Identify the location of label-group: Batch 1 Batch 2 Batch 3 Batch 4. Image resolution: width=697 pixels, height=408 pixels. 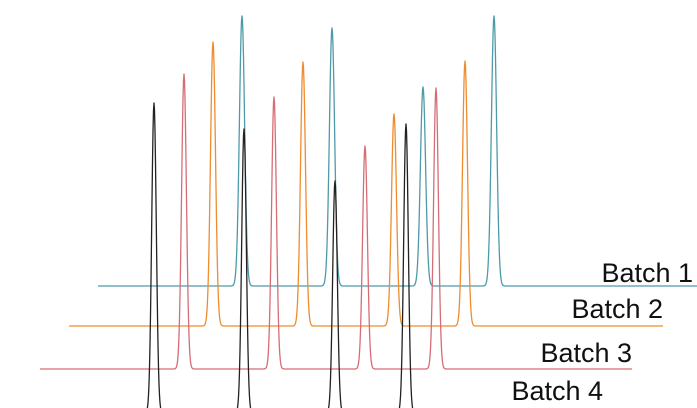
(602, 332).